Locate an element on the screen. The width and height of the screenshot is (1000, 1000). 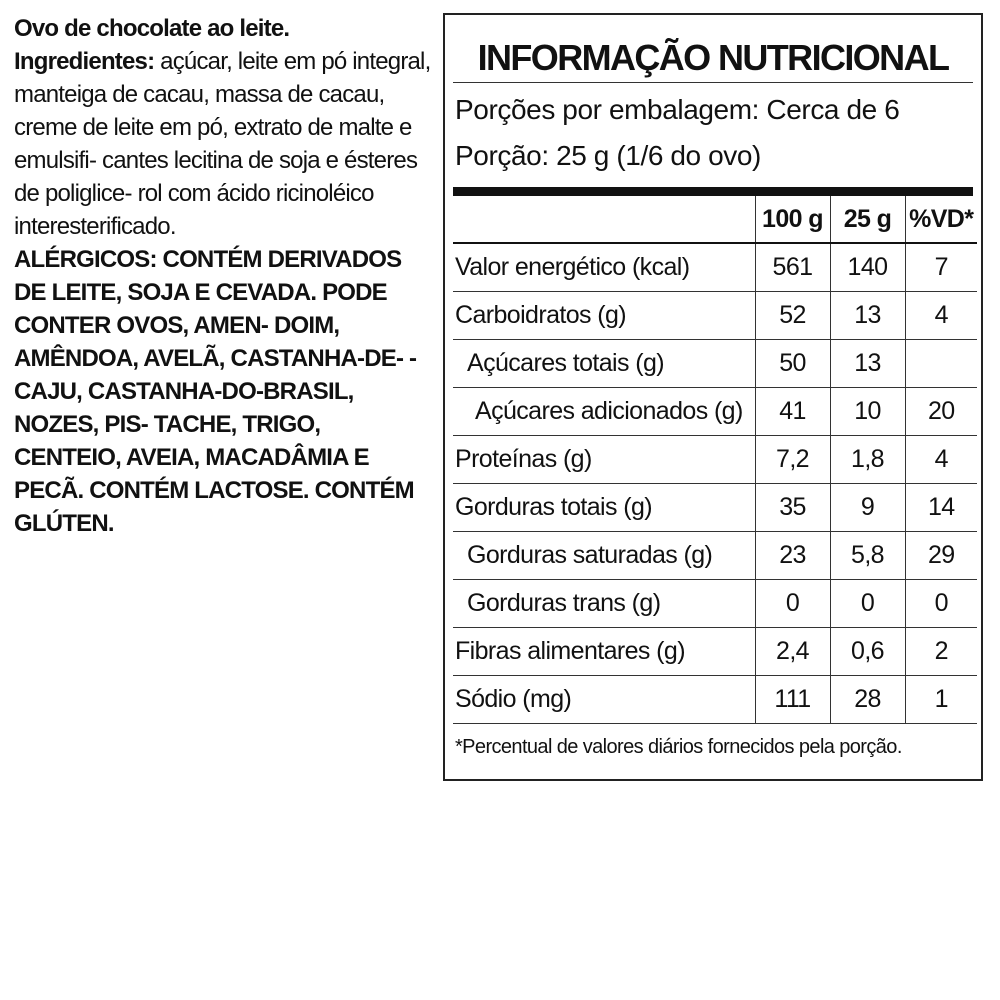
nutrient-label: Gorduras trans (g) is located at coordinates (604, 603).